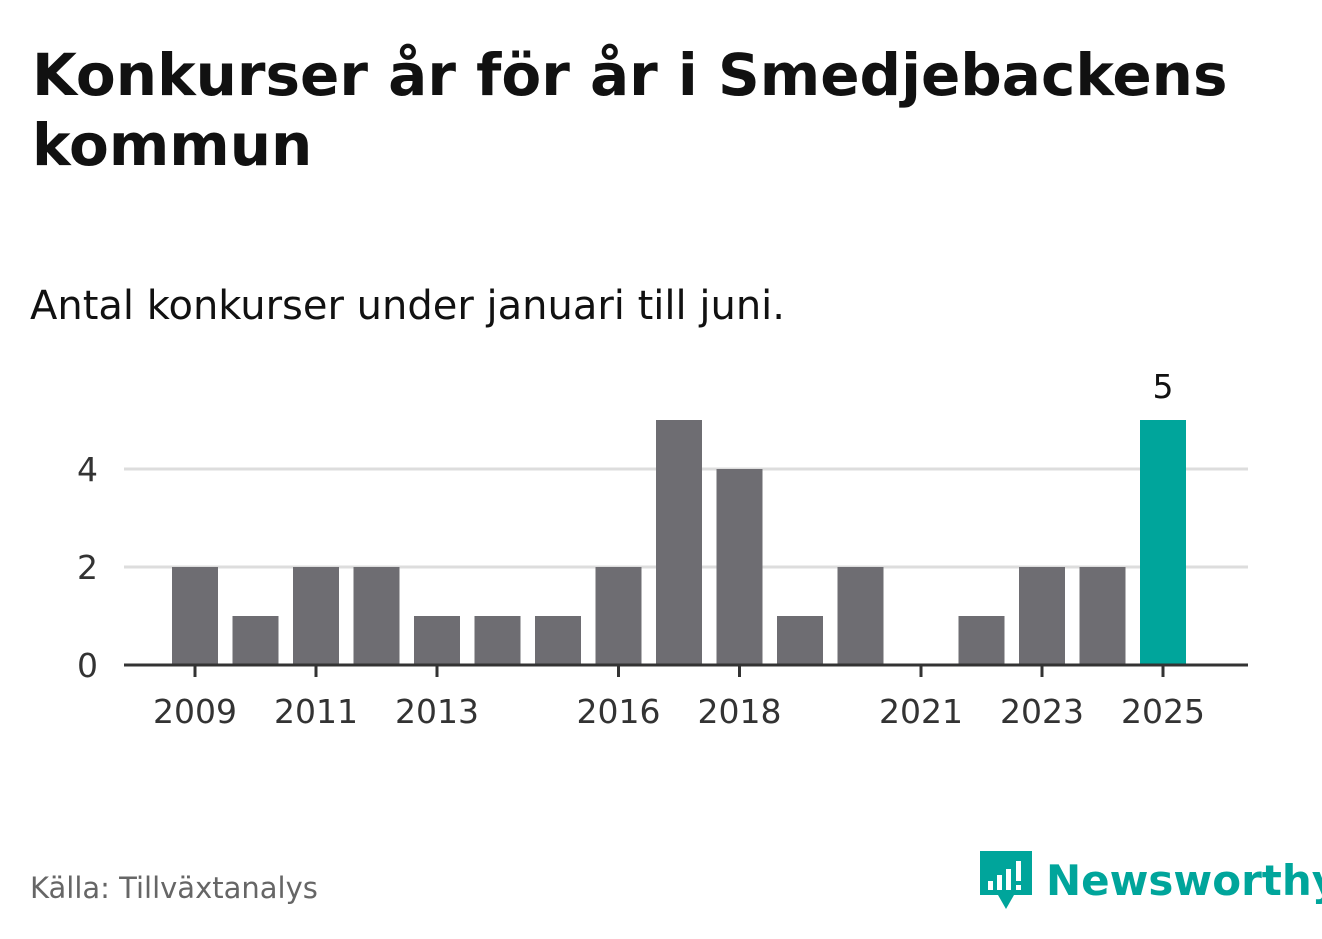  I want to click on bar-2015, so click(558, 640).